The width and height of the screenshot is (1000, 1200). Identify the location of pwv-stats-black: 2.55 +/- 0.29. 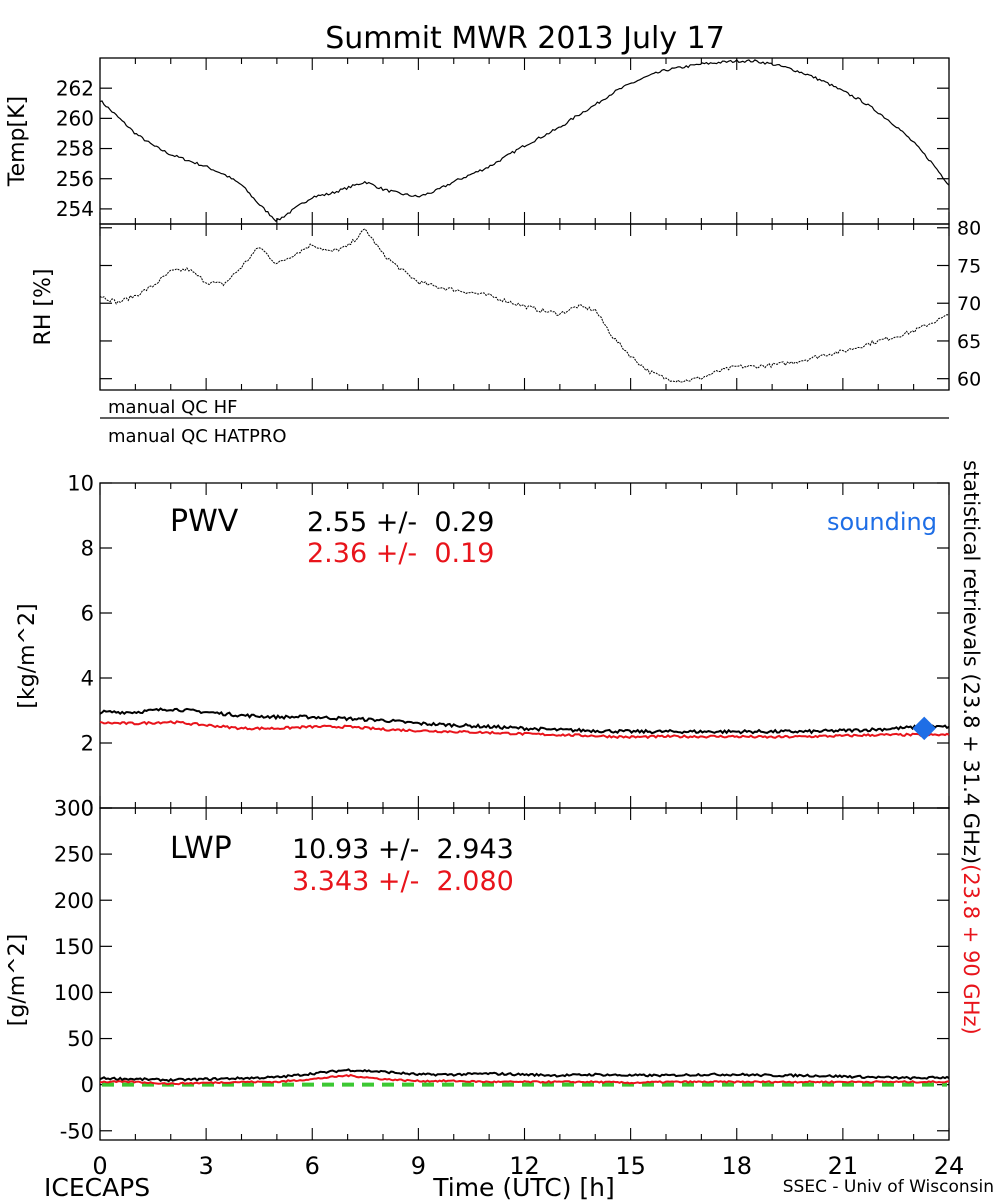
(400, 522).